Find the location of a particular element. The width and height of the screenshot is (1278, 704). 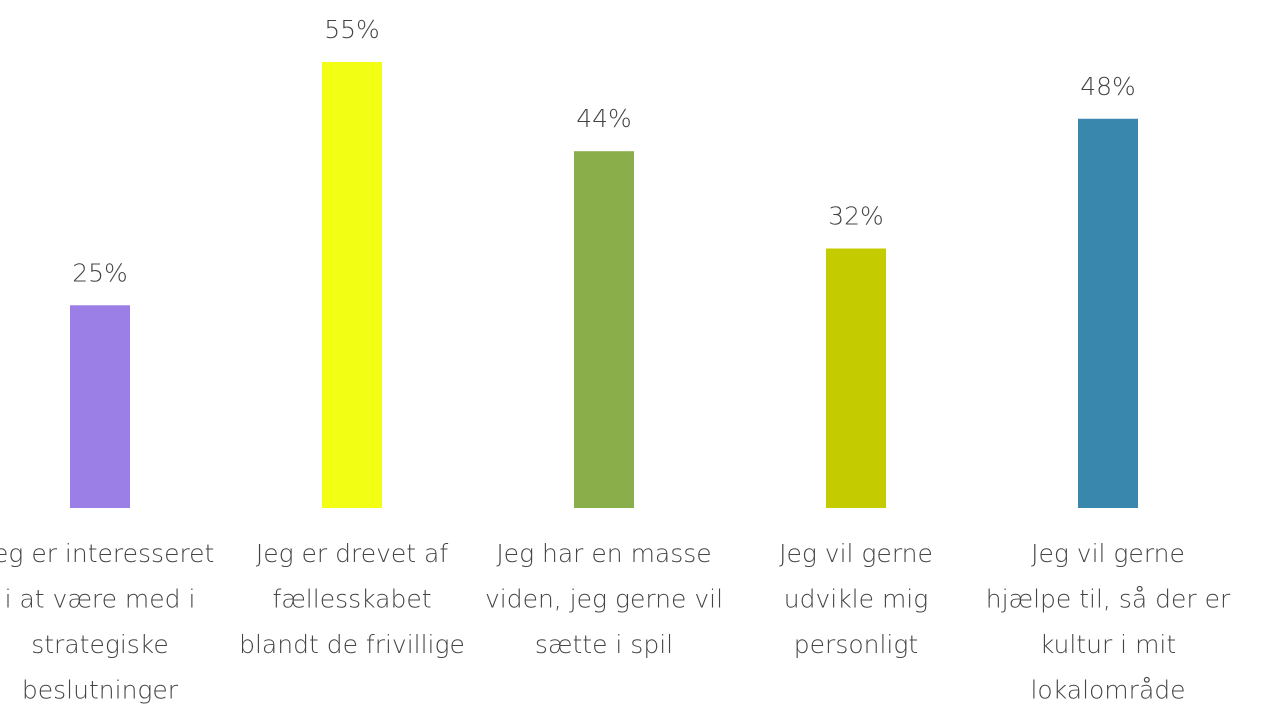

category-label: beslutninger is located at coordinates (100, 690).